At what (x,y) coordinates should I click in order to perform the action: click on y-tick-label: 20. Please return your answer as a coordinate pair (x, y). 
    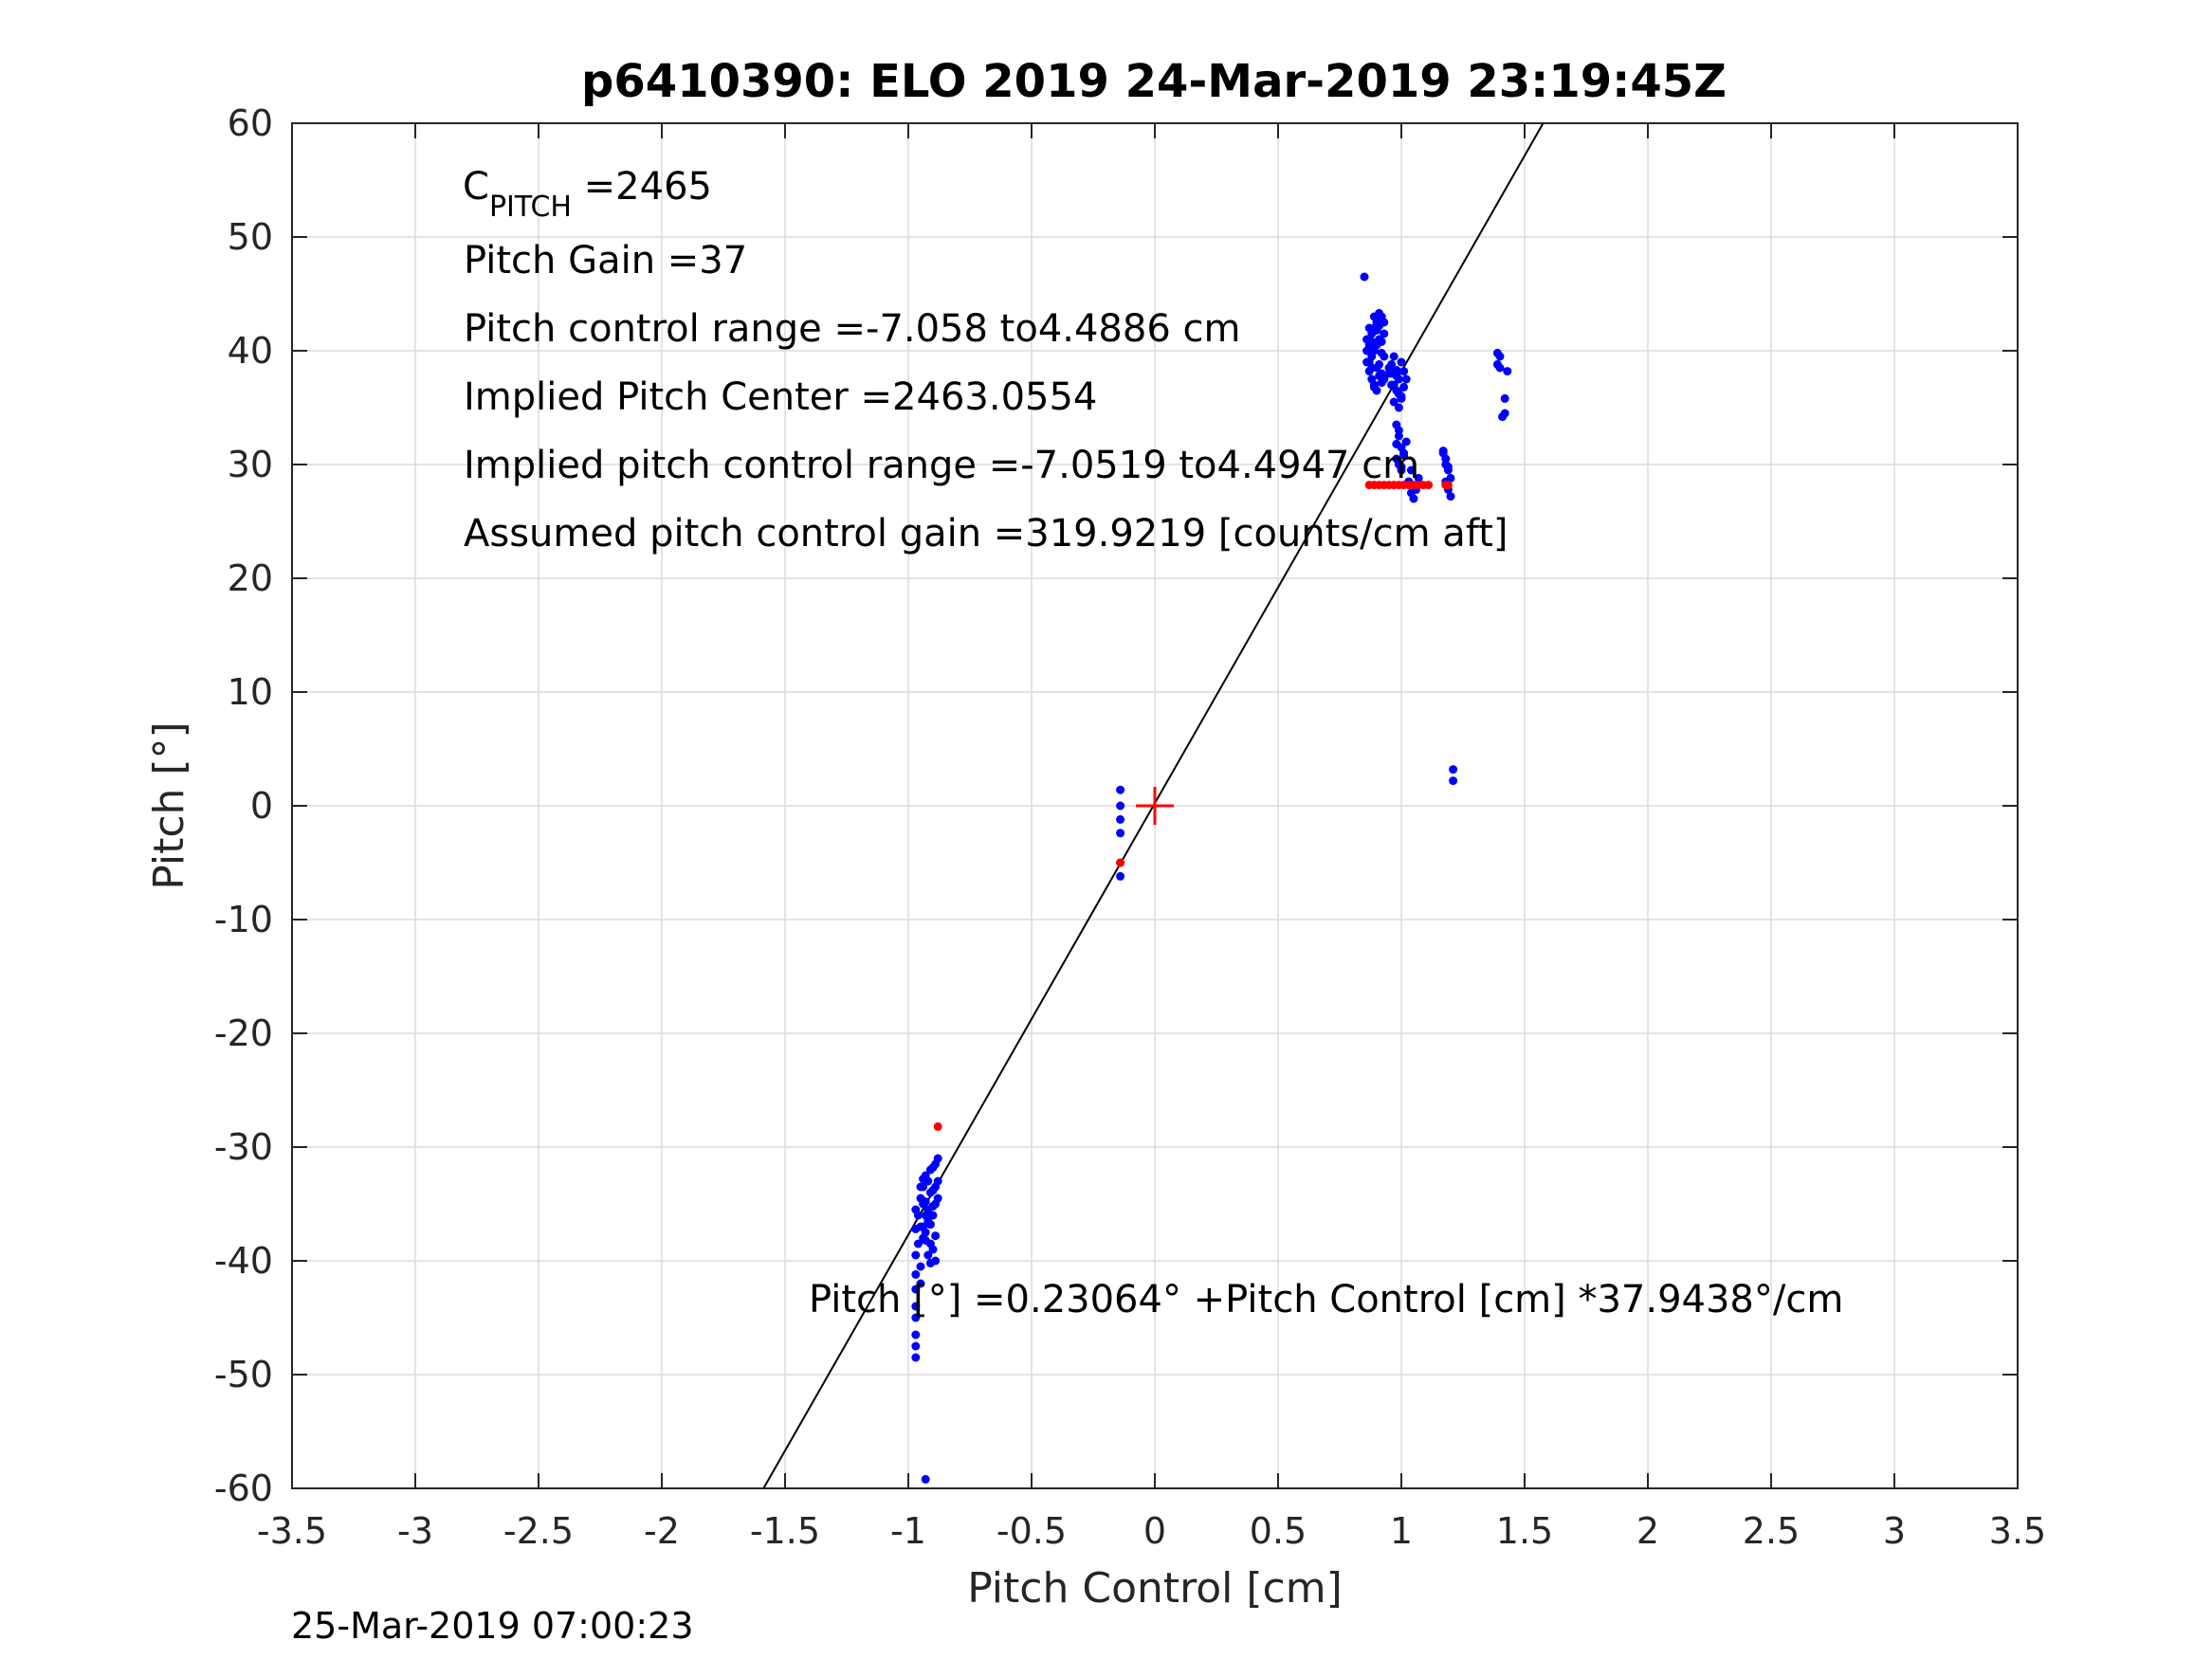
    Looking at the image, I should click on (250, 578).